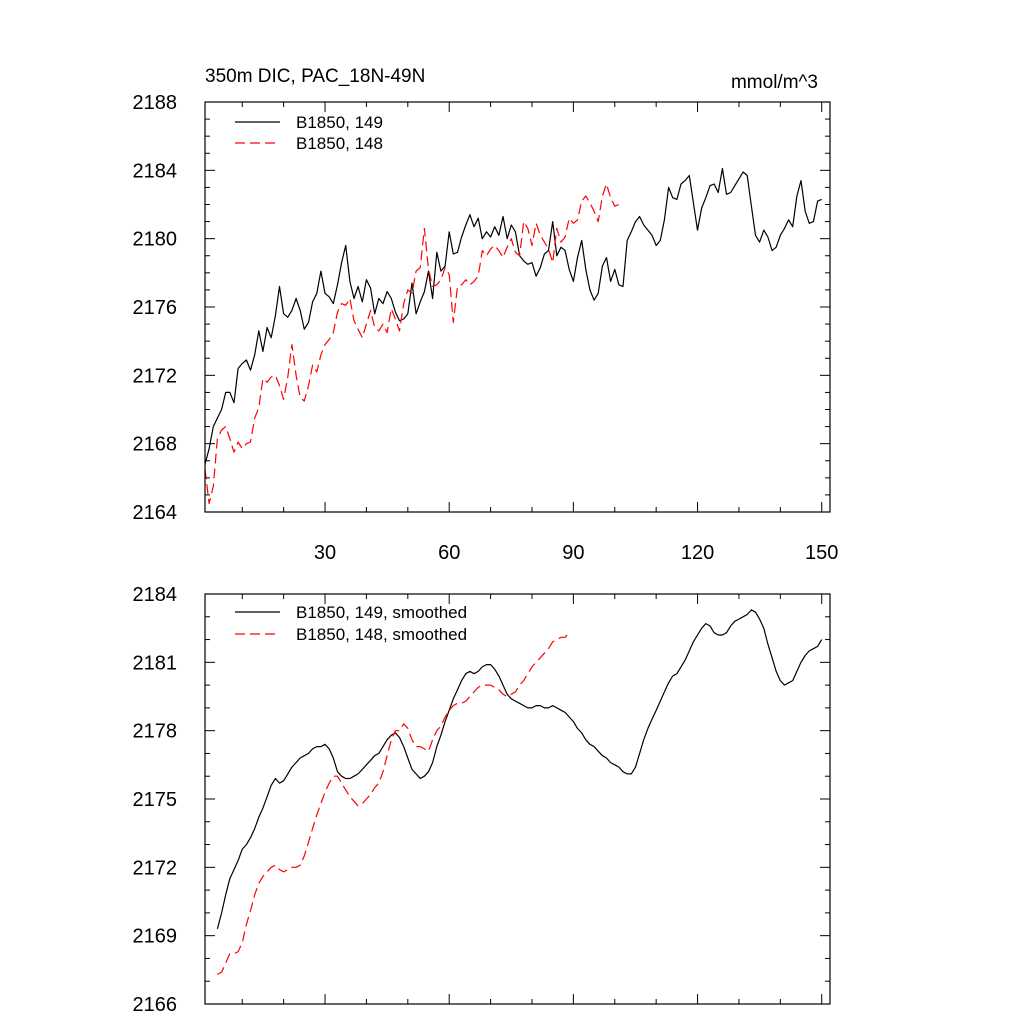 This screenshot has width=1024, height=1024. I want to click on chart-title: 350m DIC, PAC_18N-49N, so click(315, 76).